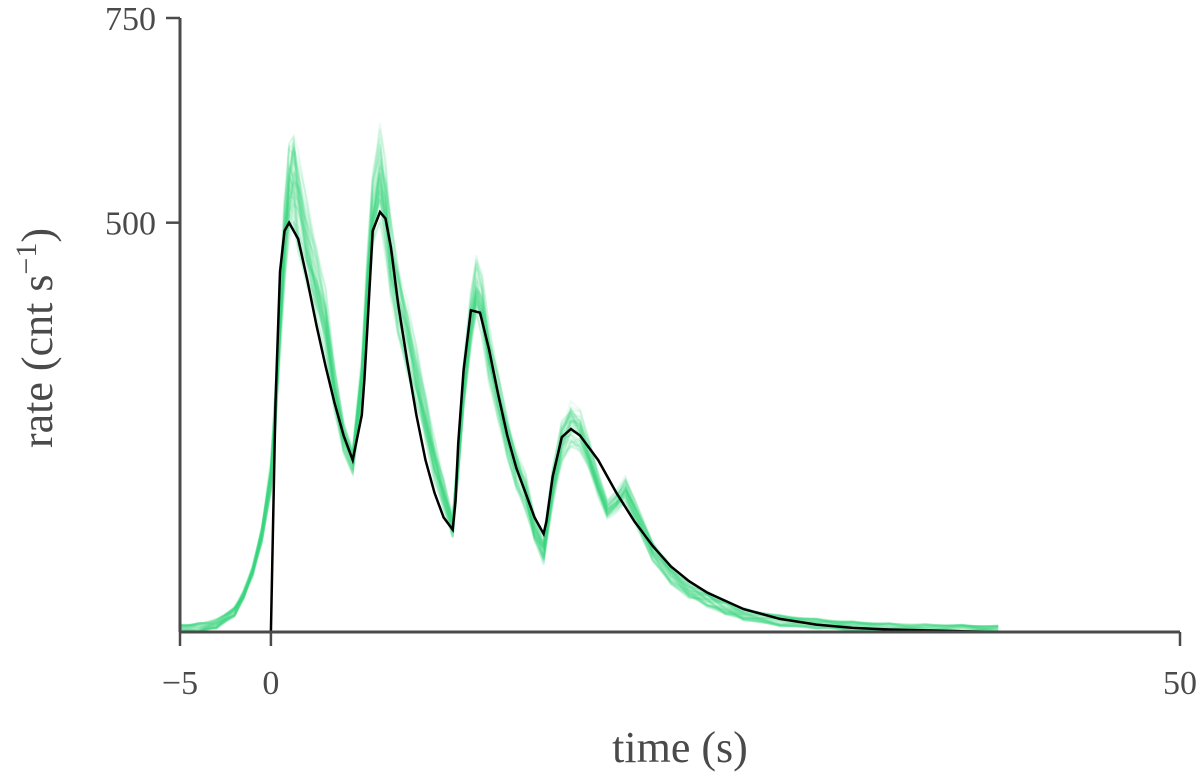 This screenshot has width=1200, height=775. Describe the element at coordinates (130, 19) in the screenshot. I see `y-tick-label: 750` at that location.